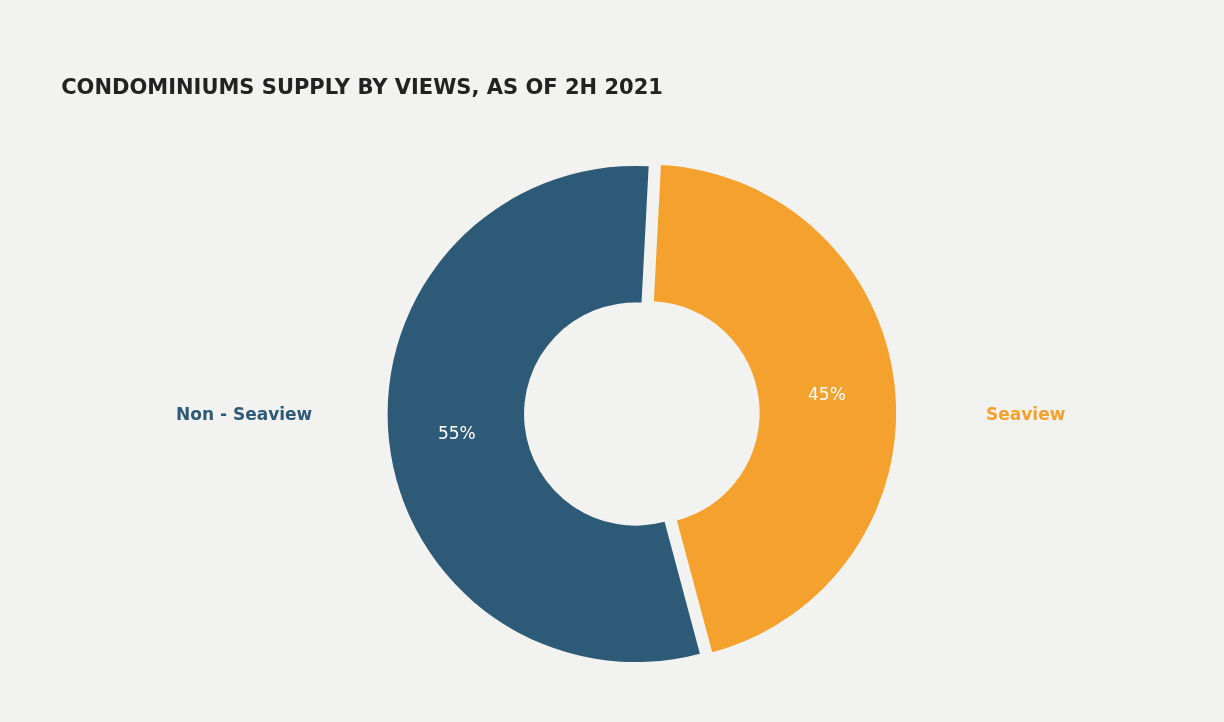 The image size is (1224, 722). I want to click on slice-label: Non - Seaview, so click(244, 414).